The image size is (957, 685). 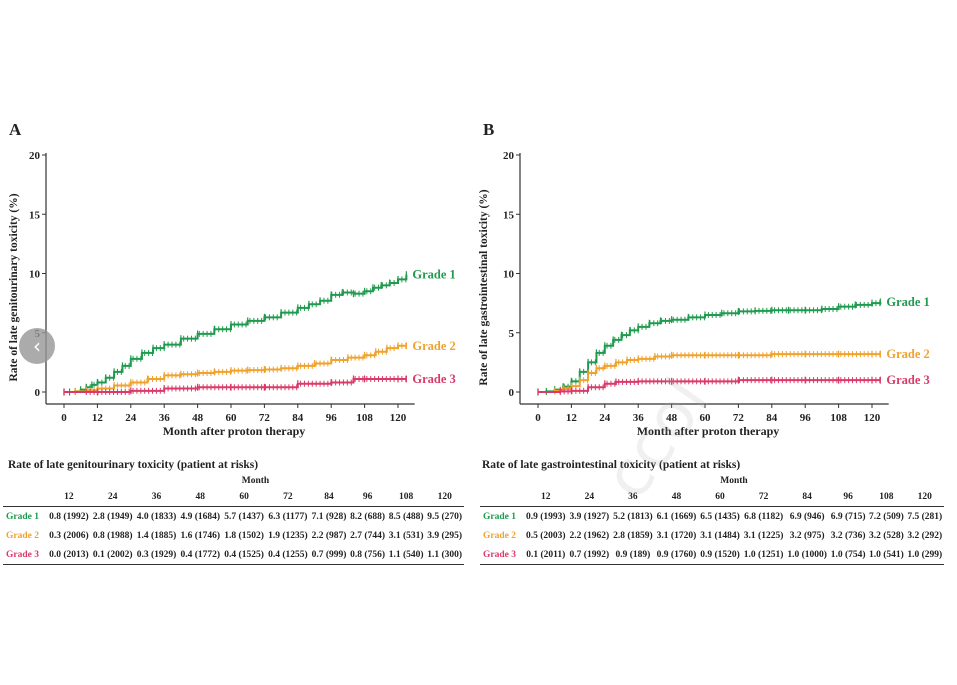 What do you see at coordinates (200, 516) in the screenshot?
I see `table-cell: 4.9 (1684)` at bounding box center [200, 516].